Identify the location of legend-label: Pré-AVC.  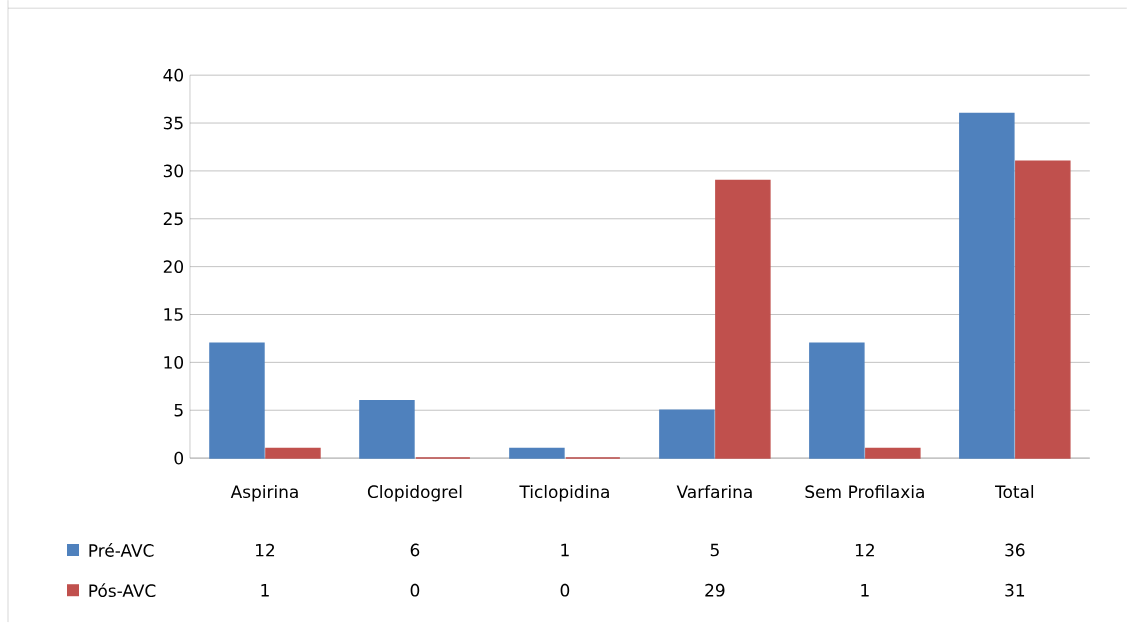
(121, 550).